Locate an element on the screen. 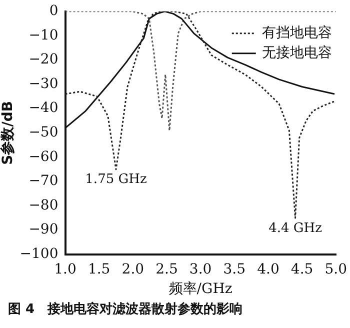 Image resolution: width=350 pixels, height=328 pixels. y-tick-label: −30 is located at coordinates (43, 84).